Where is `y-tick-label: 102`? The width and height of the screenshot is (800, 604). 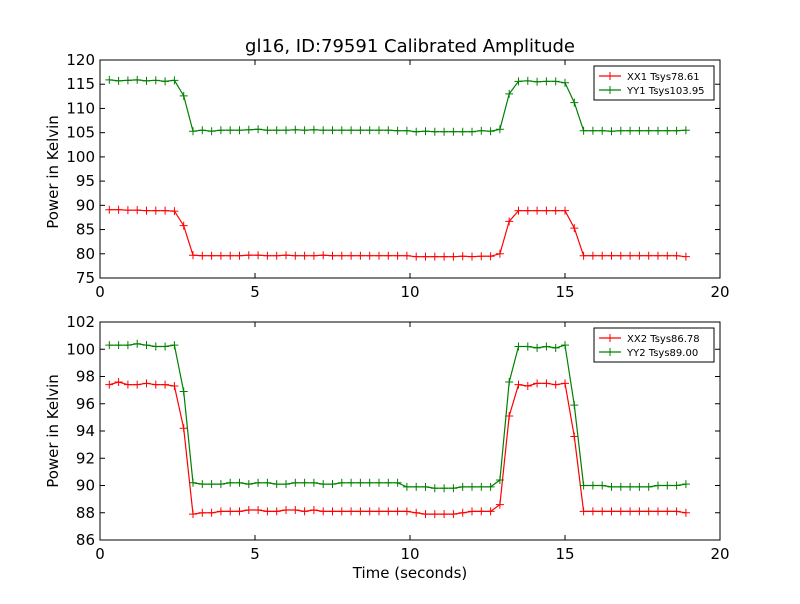
y-tick-label: 102 is located at coordinates (80, 322).